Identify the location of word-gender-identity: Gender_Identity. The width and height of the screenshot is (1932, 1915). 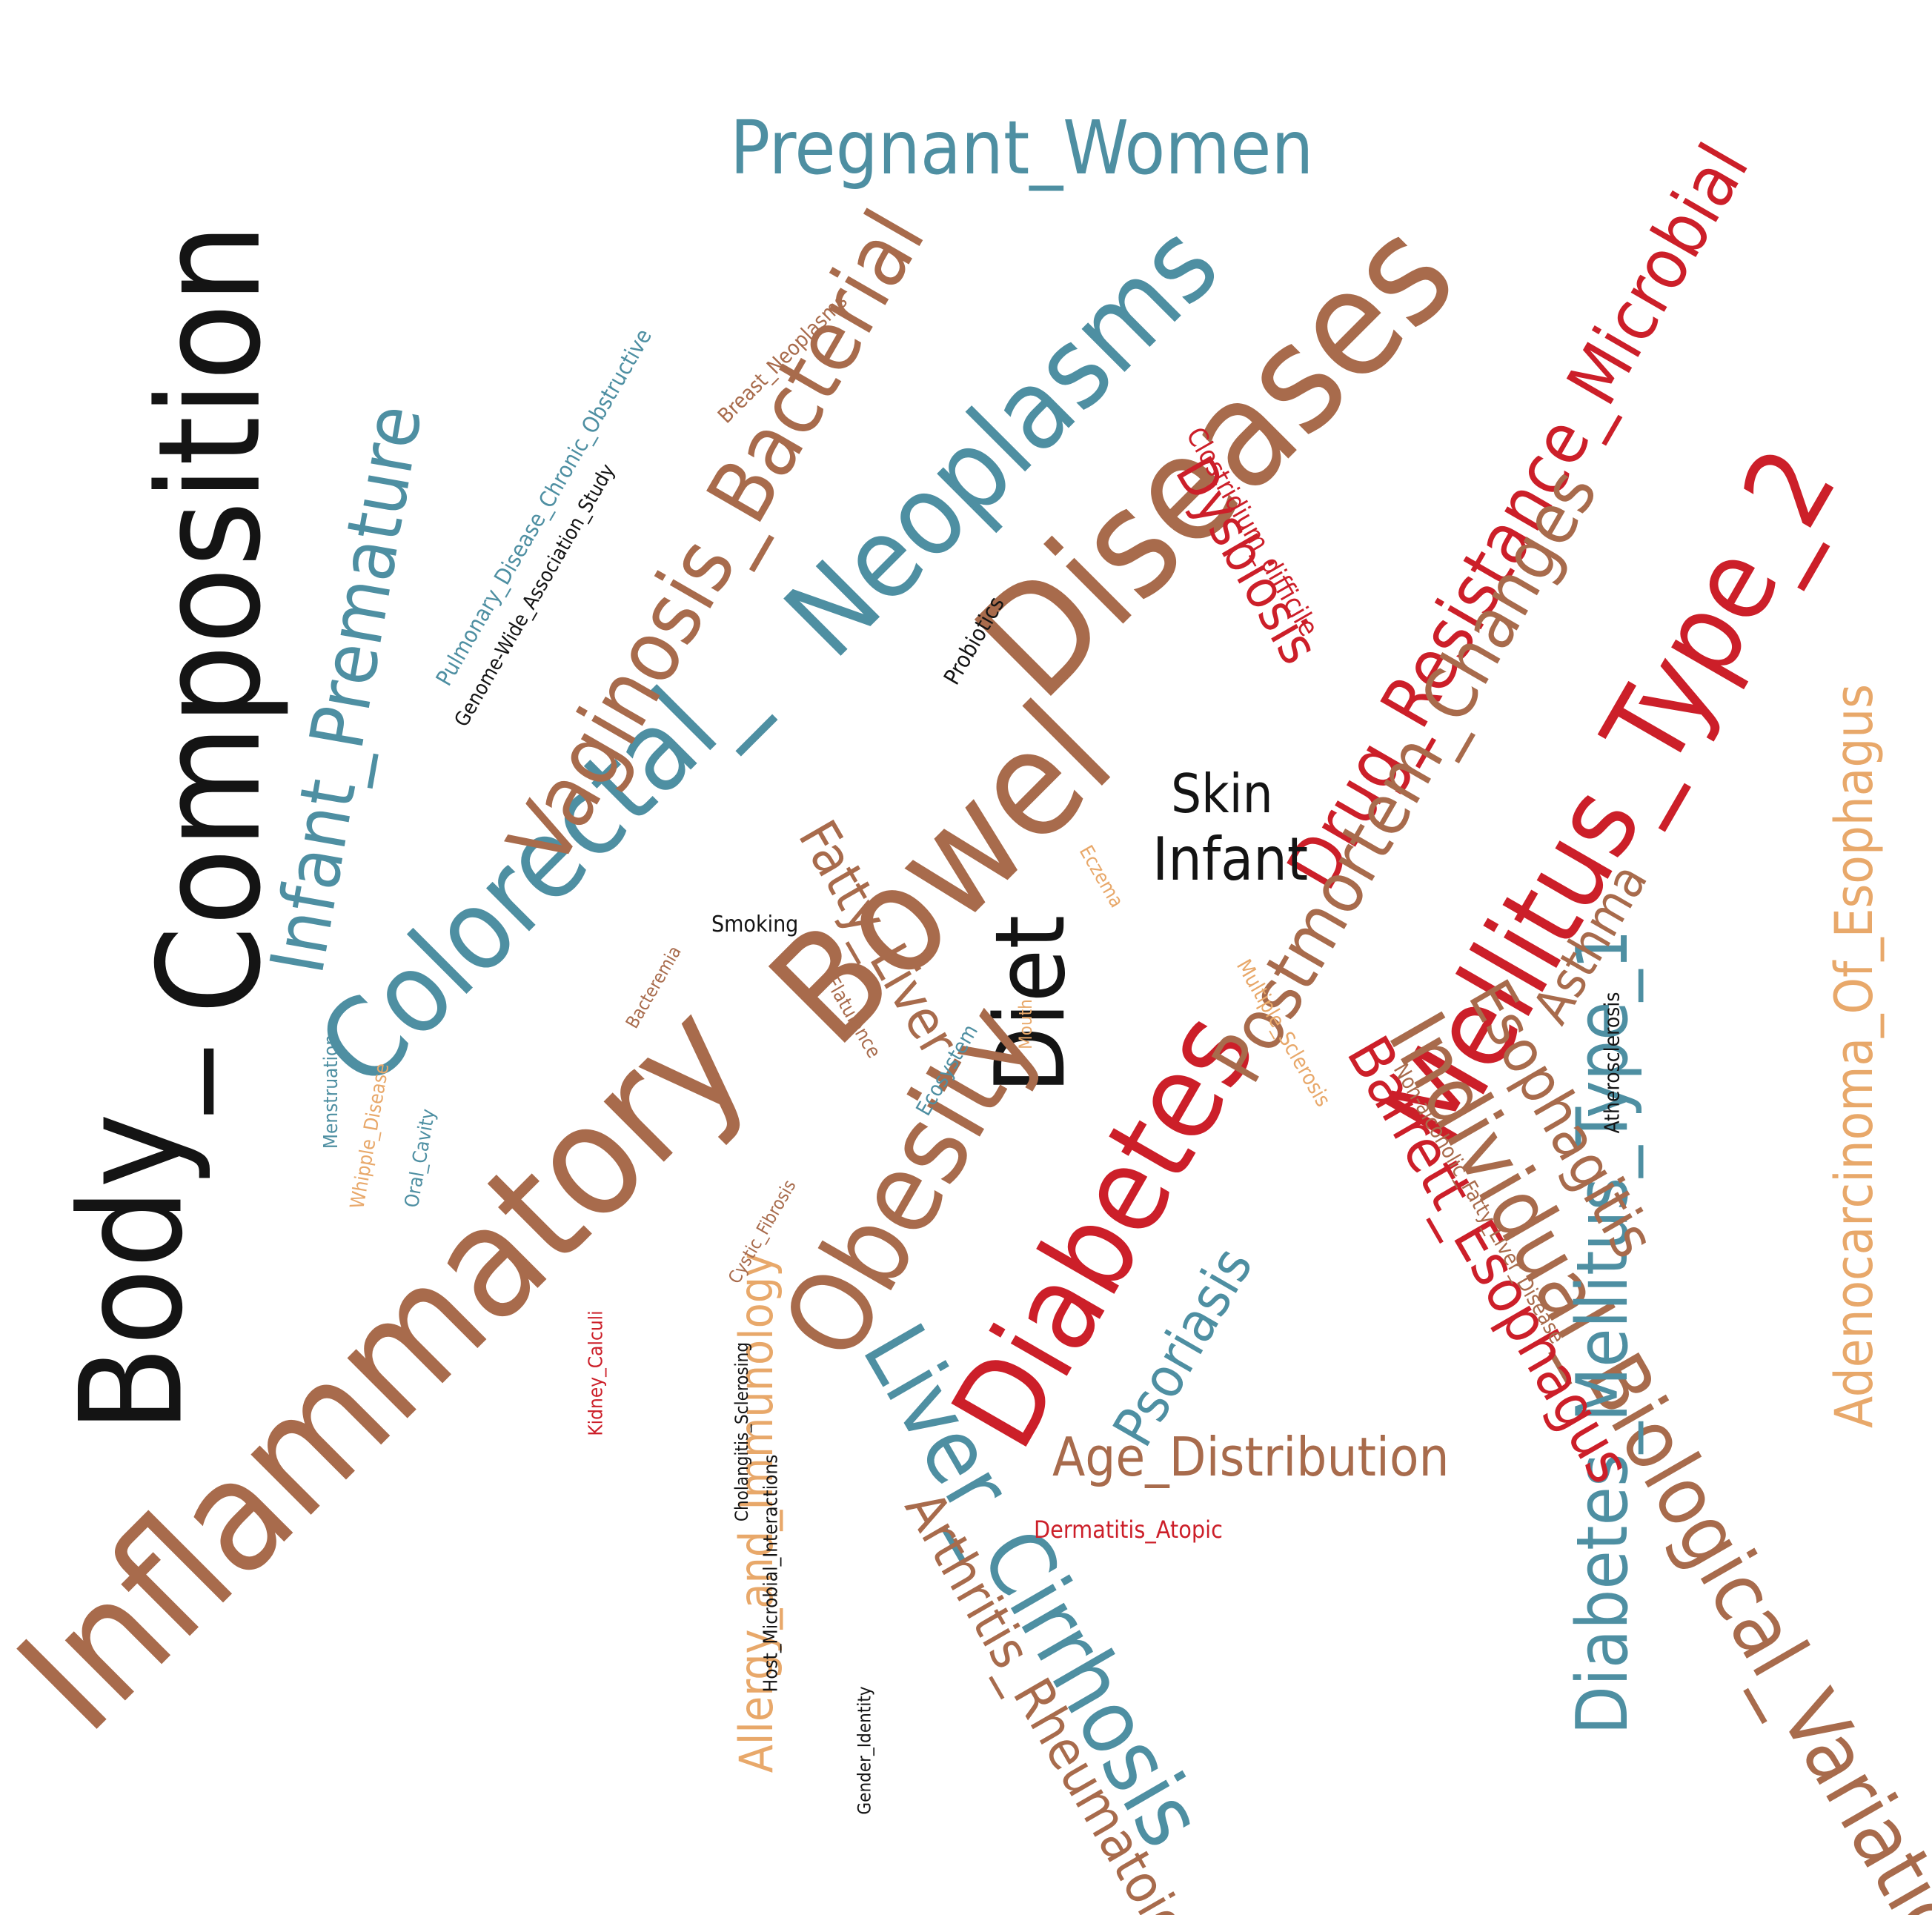
(864, 1750).